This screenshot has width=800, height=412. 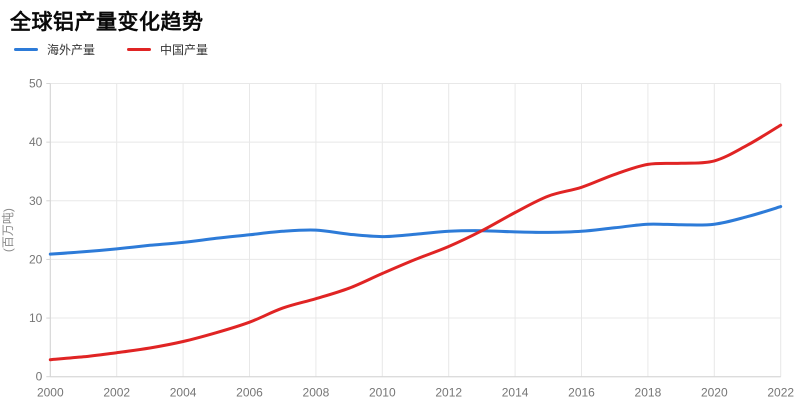 What do you see at coordinates (648, 393) in the screenshot?
I see `x-tick-label: 2018` at bounding box center [648, 393].